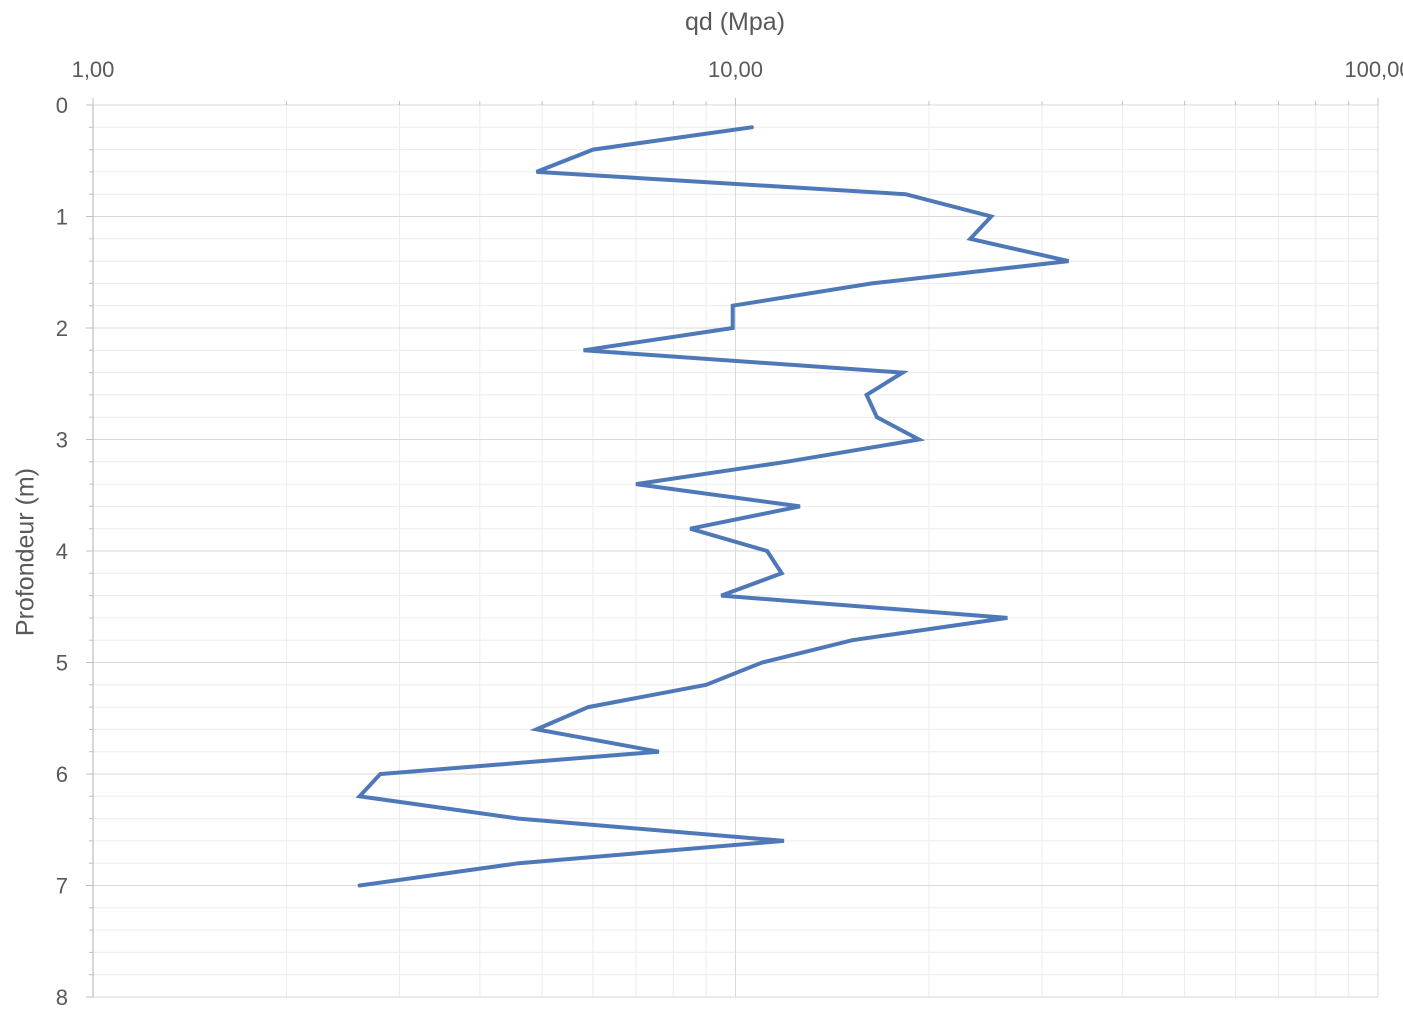  I want to click on x-tick-labels: 1,00 10,00 100,00, so click(737, 69).